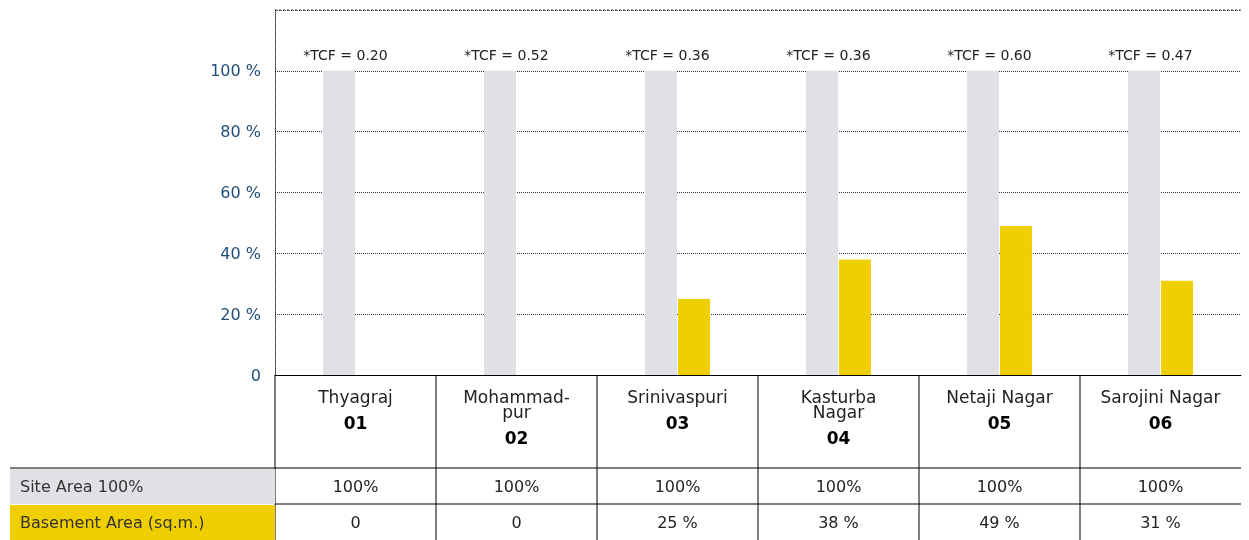 The width and height of the screenshot is (1249, 540). I want to click on y-tick-label: 40 %, so click(240, 253).